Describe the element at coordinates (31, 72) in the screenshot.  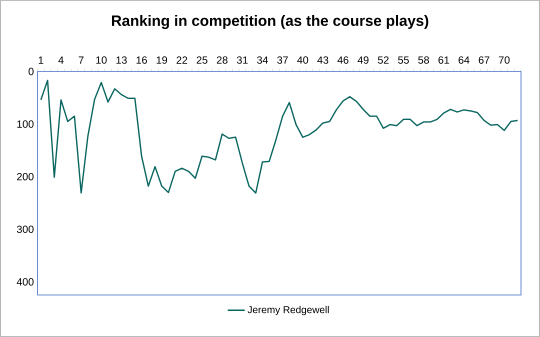
I see `y-tick-label: 0` at that location.